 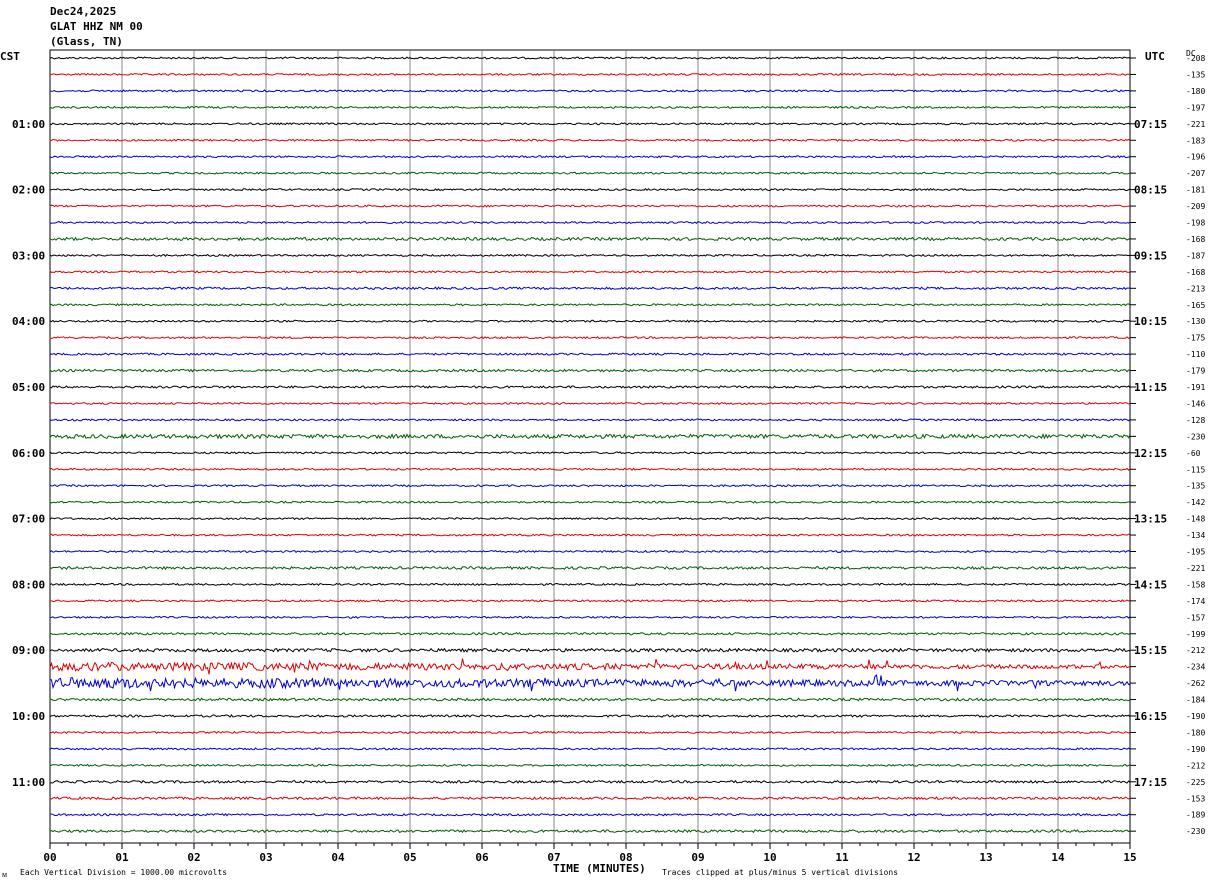 What do you see at coordinates (769, 857) in the screenshot?
I see `x-tick-label: 10` at bounding box center [769, 857].